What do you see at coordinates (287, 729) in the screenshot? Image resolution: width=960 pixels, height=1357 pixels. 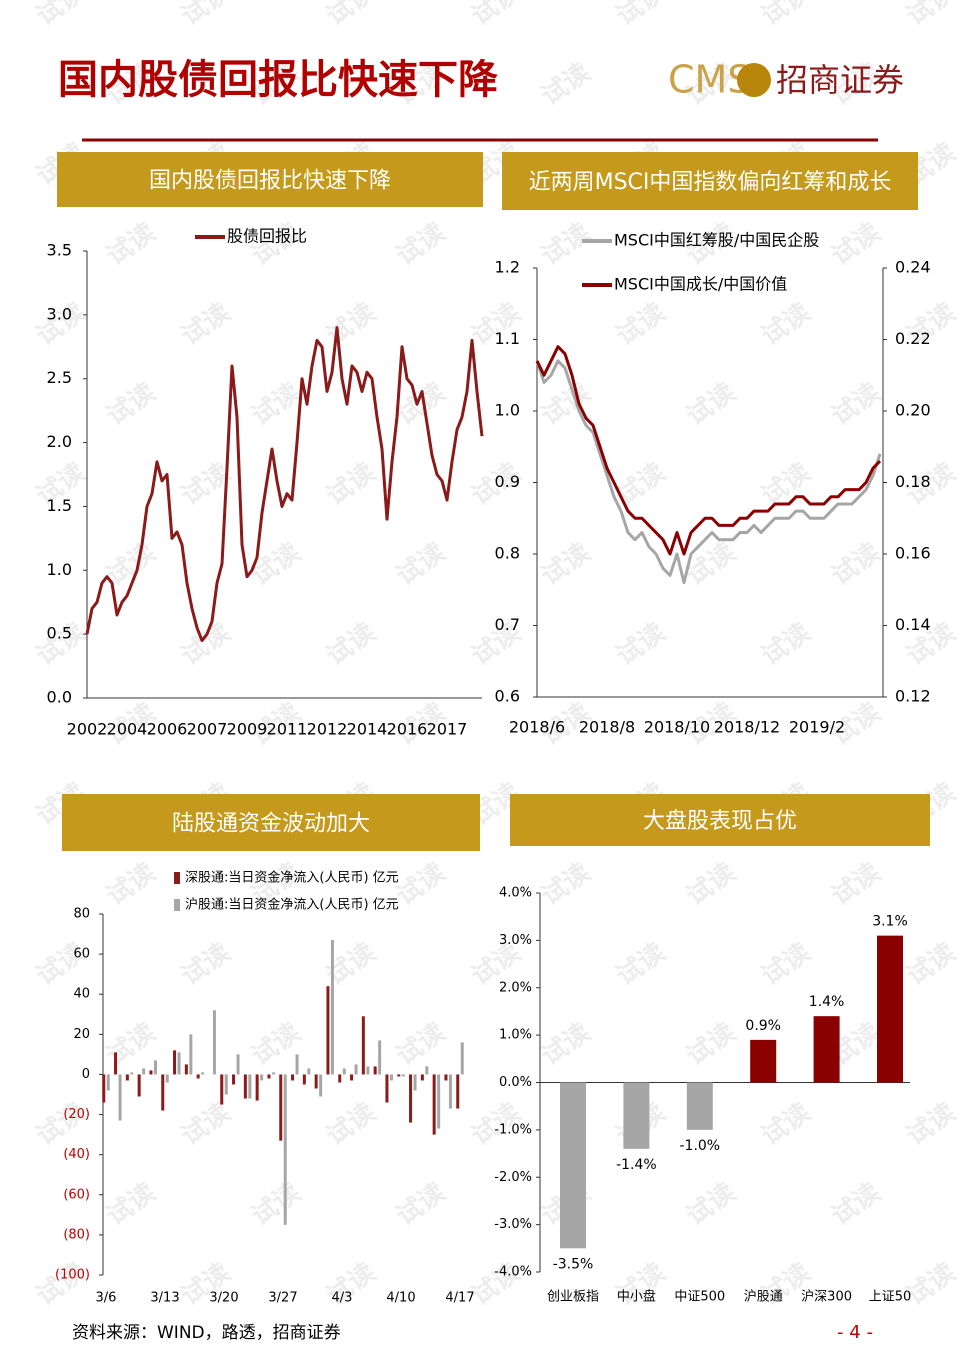 I see `x-tick-label: 2011` at bounding box center [287, 729].